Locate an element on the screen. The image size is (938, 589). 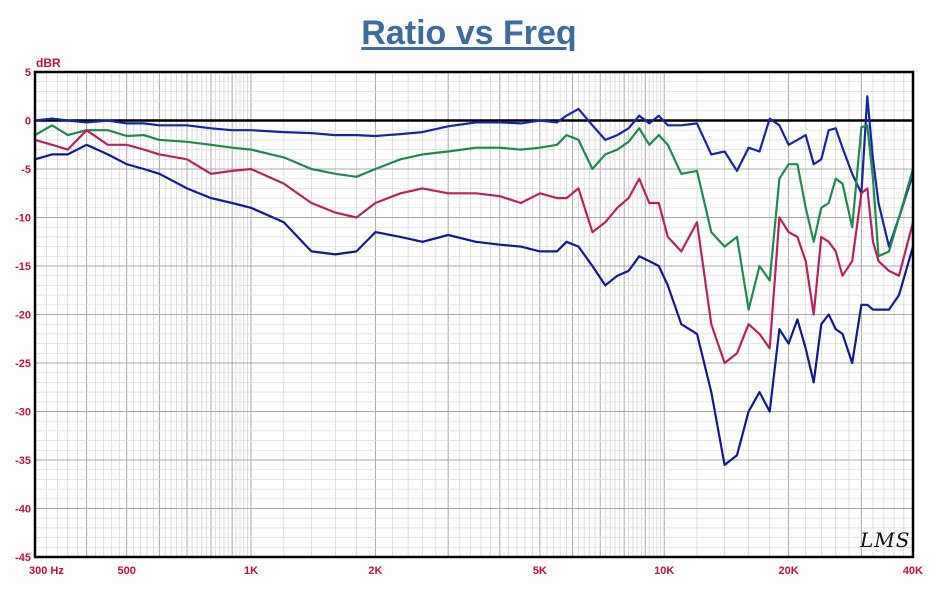
x-tick-label: 300 Hz is located at coordinates (46, 571).